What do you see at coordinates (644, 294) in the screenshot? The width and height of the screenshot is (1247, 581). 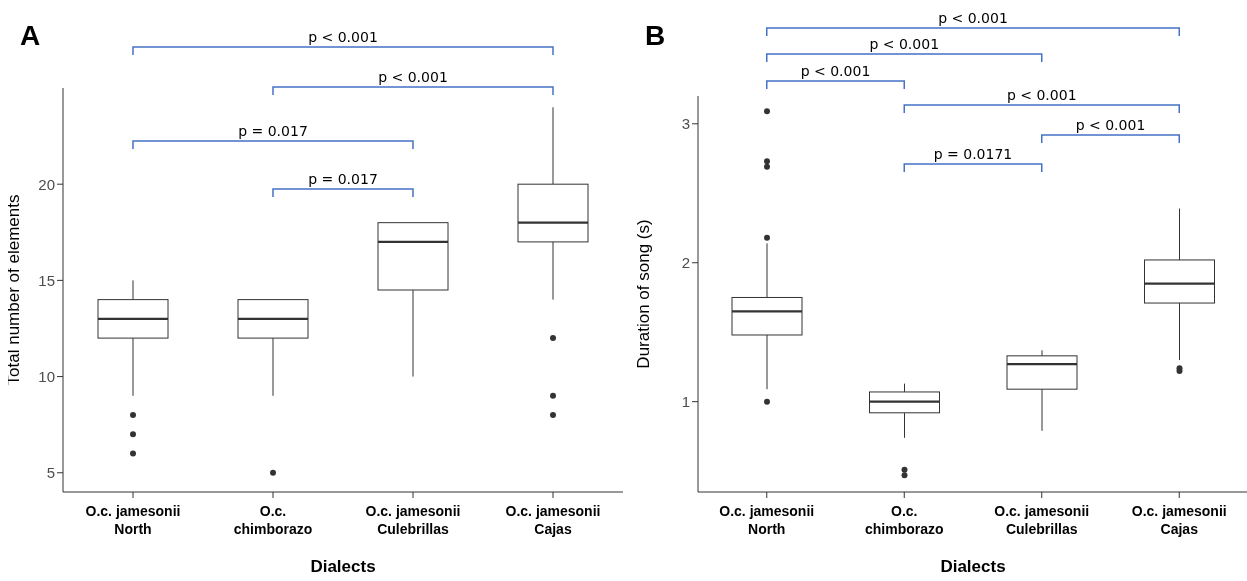 I see `y-axis-title: Duration of song (s)` at bounding box center [644, 294].